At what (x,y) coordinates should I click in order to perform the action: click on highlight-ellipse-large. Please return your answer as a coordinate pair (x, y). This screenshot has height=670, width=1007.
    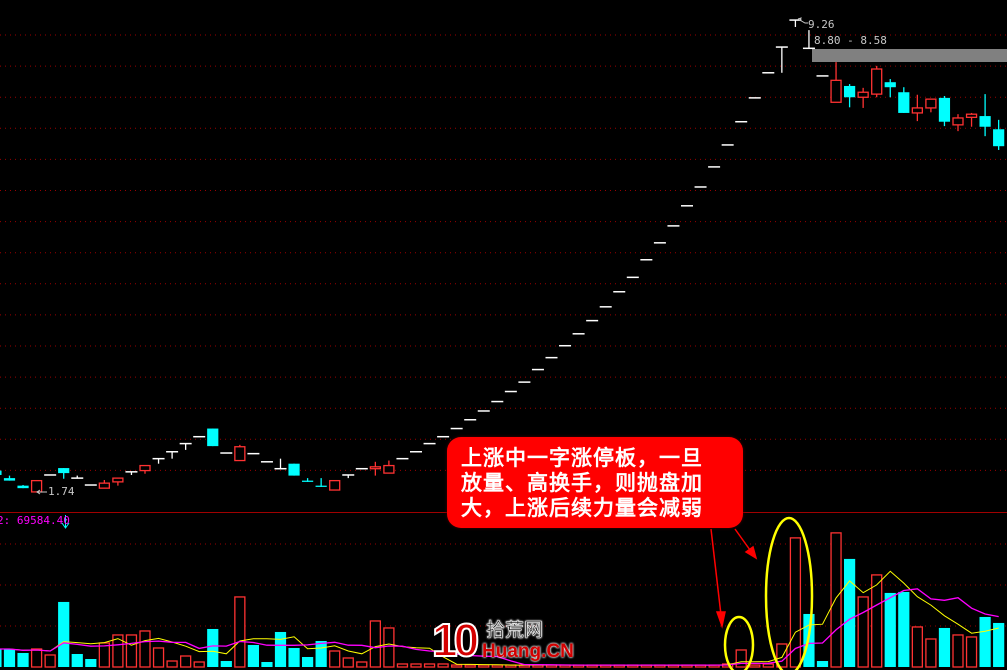
    Looking at the image, I should click on (789, 593).